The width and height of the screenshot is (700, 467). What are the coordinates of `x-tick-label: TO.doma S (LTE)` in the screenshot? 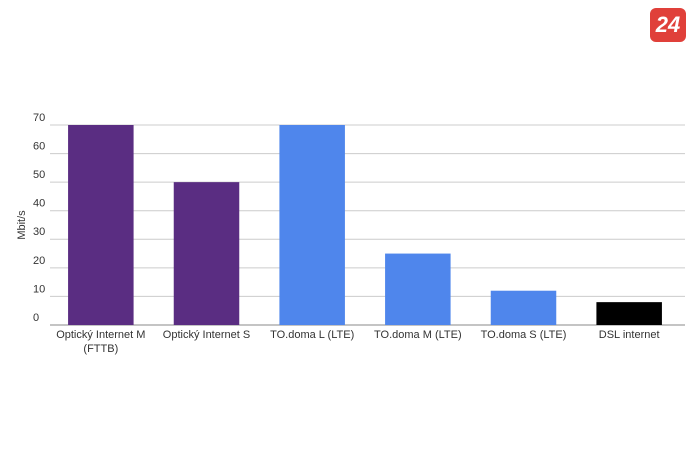 It's located at (523, 335).